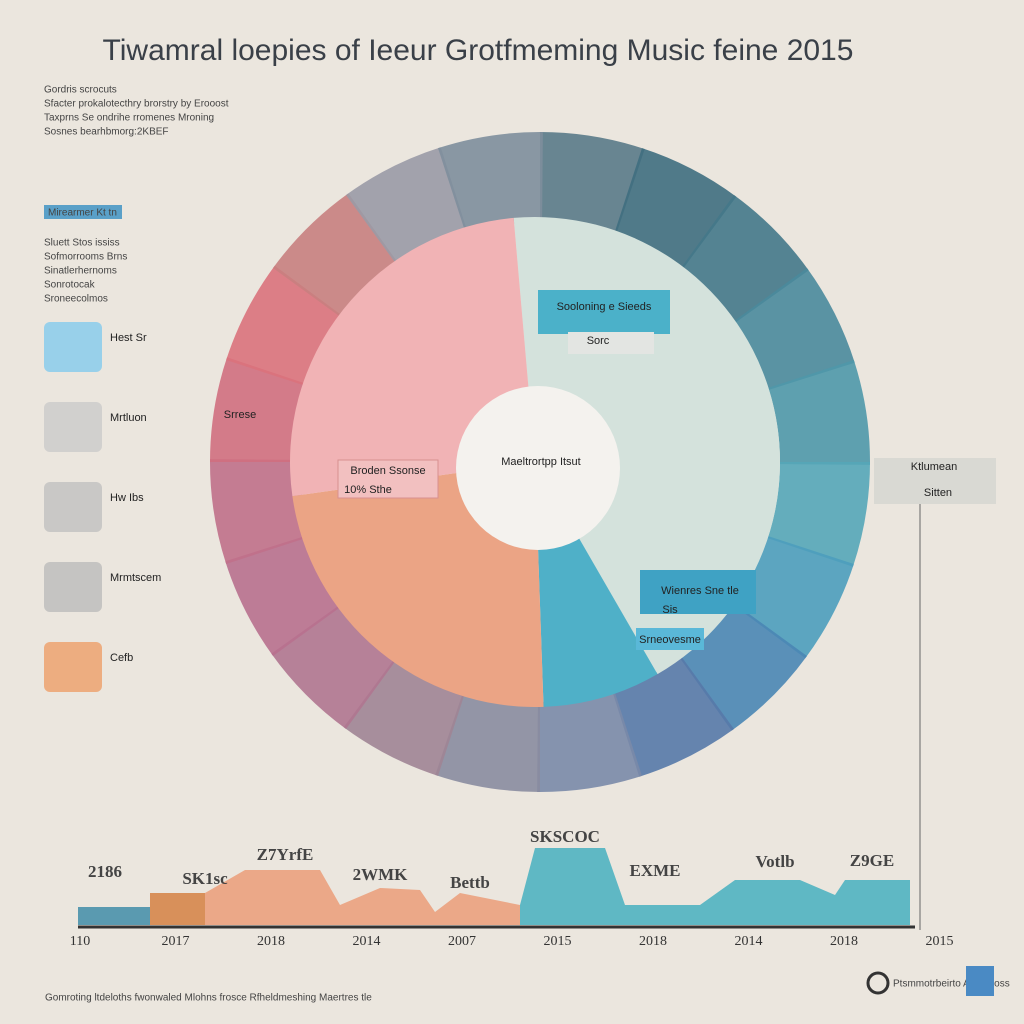 This screenshot has height=1024, width=1024. Describe the element at coordinates (128, 418) in the screenshot. I see `icon-label: Mrtluon` at that location.